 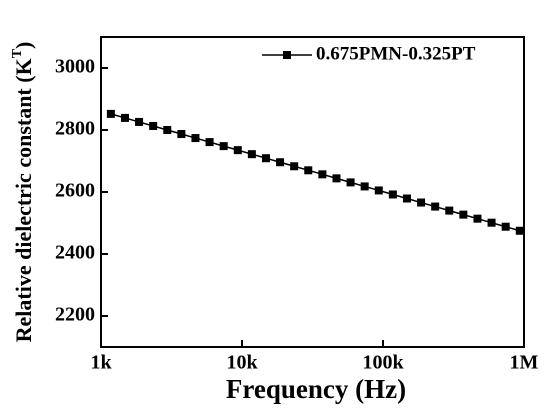 I want to click on y-tick-label: 2200, so click(x=75, y=315).